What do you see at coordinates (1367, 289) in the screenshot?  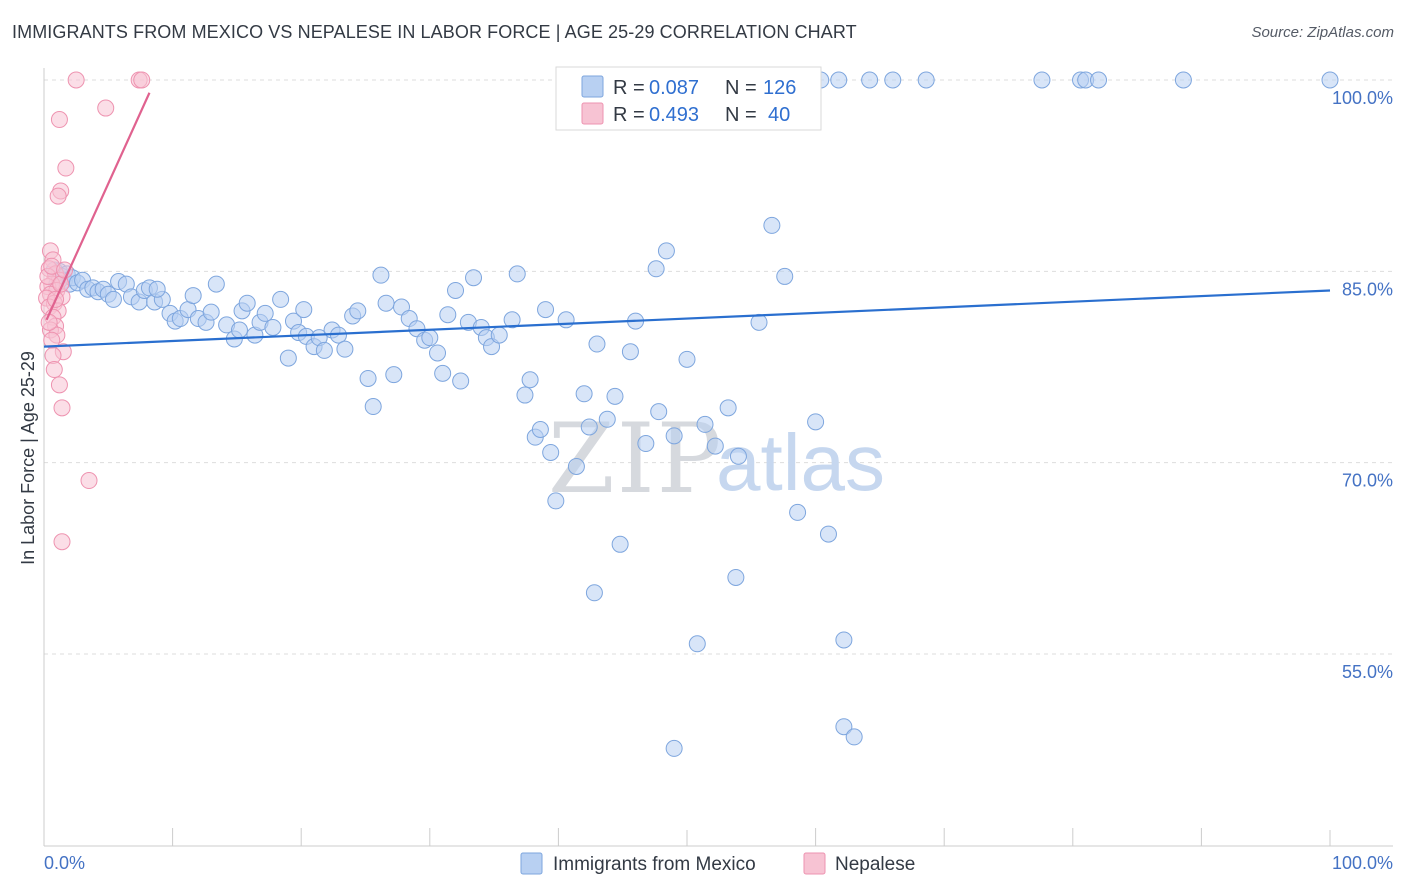 I see `y-tick-label-85: 85.0%` at bounding box center [1367, 289].